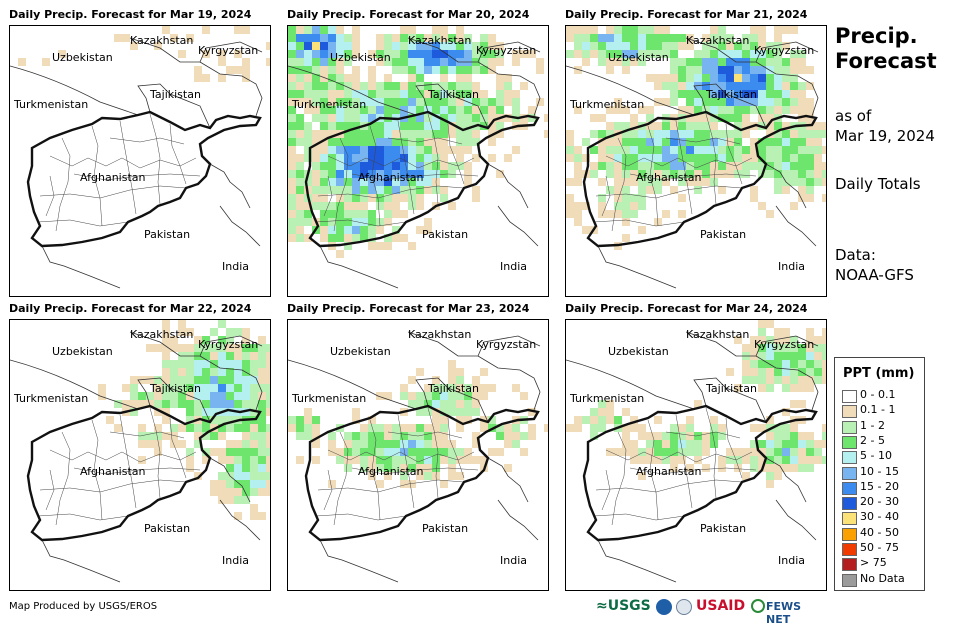 Image resolution: width=970 pixels, height=626 pixels. What do you see at coordinates (144, 54) in the screenshot?
I see `precip-grid` at bounding box center [144, 54].